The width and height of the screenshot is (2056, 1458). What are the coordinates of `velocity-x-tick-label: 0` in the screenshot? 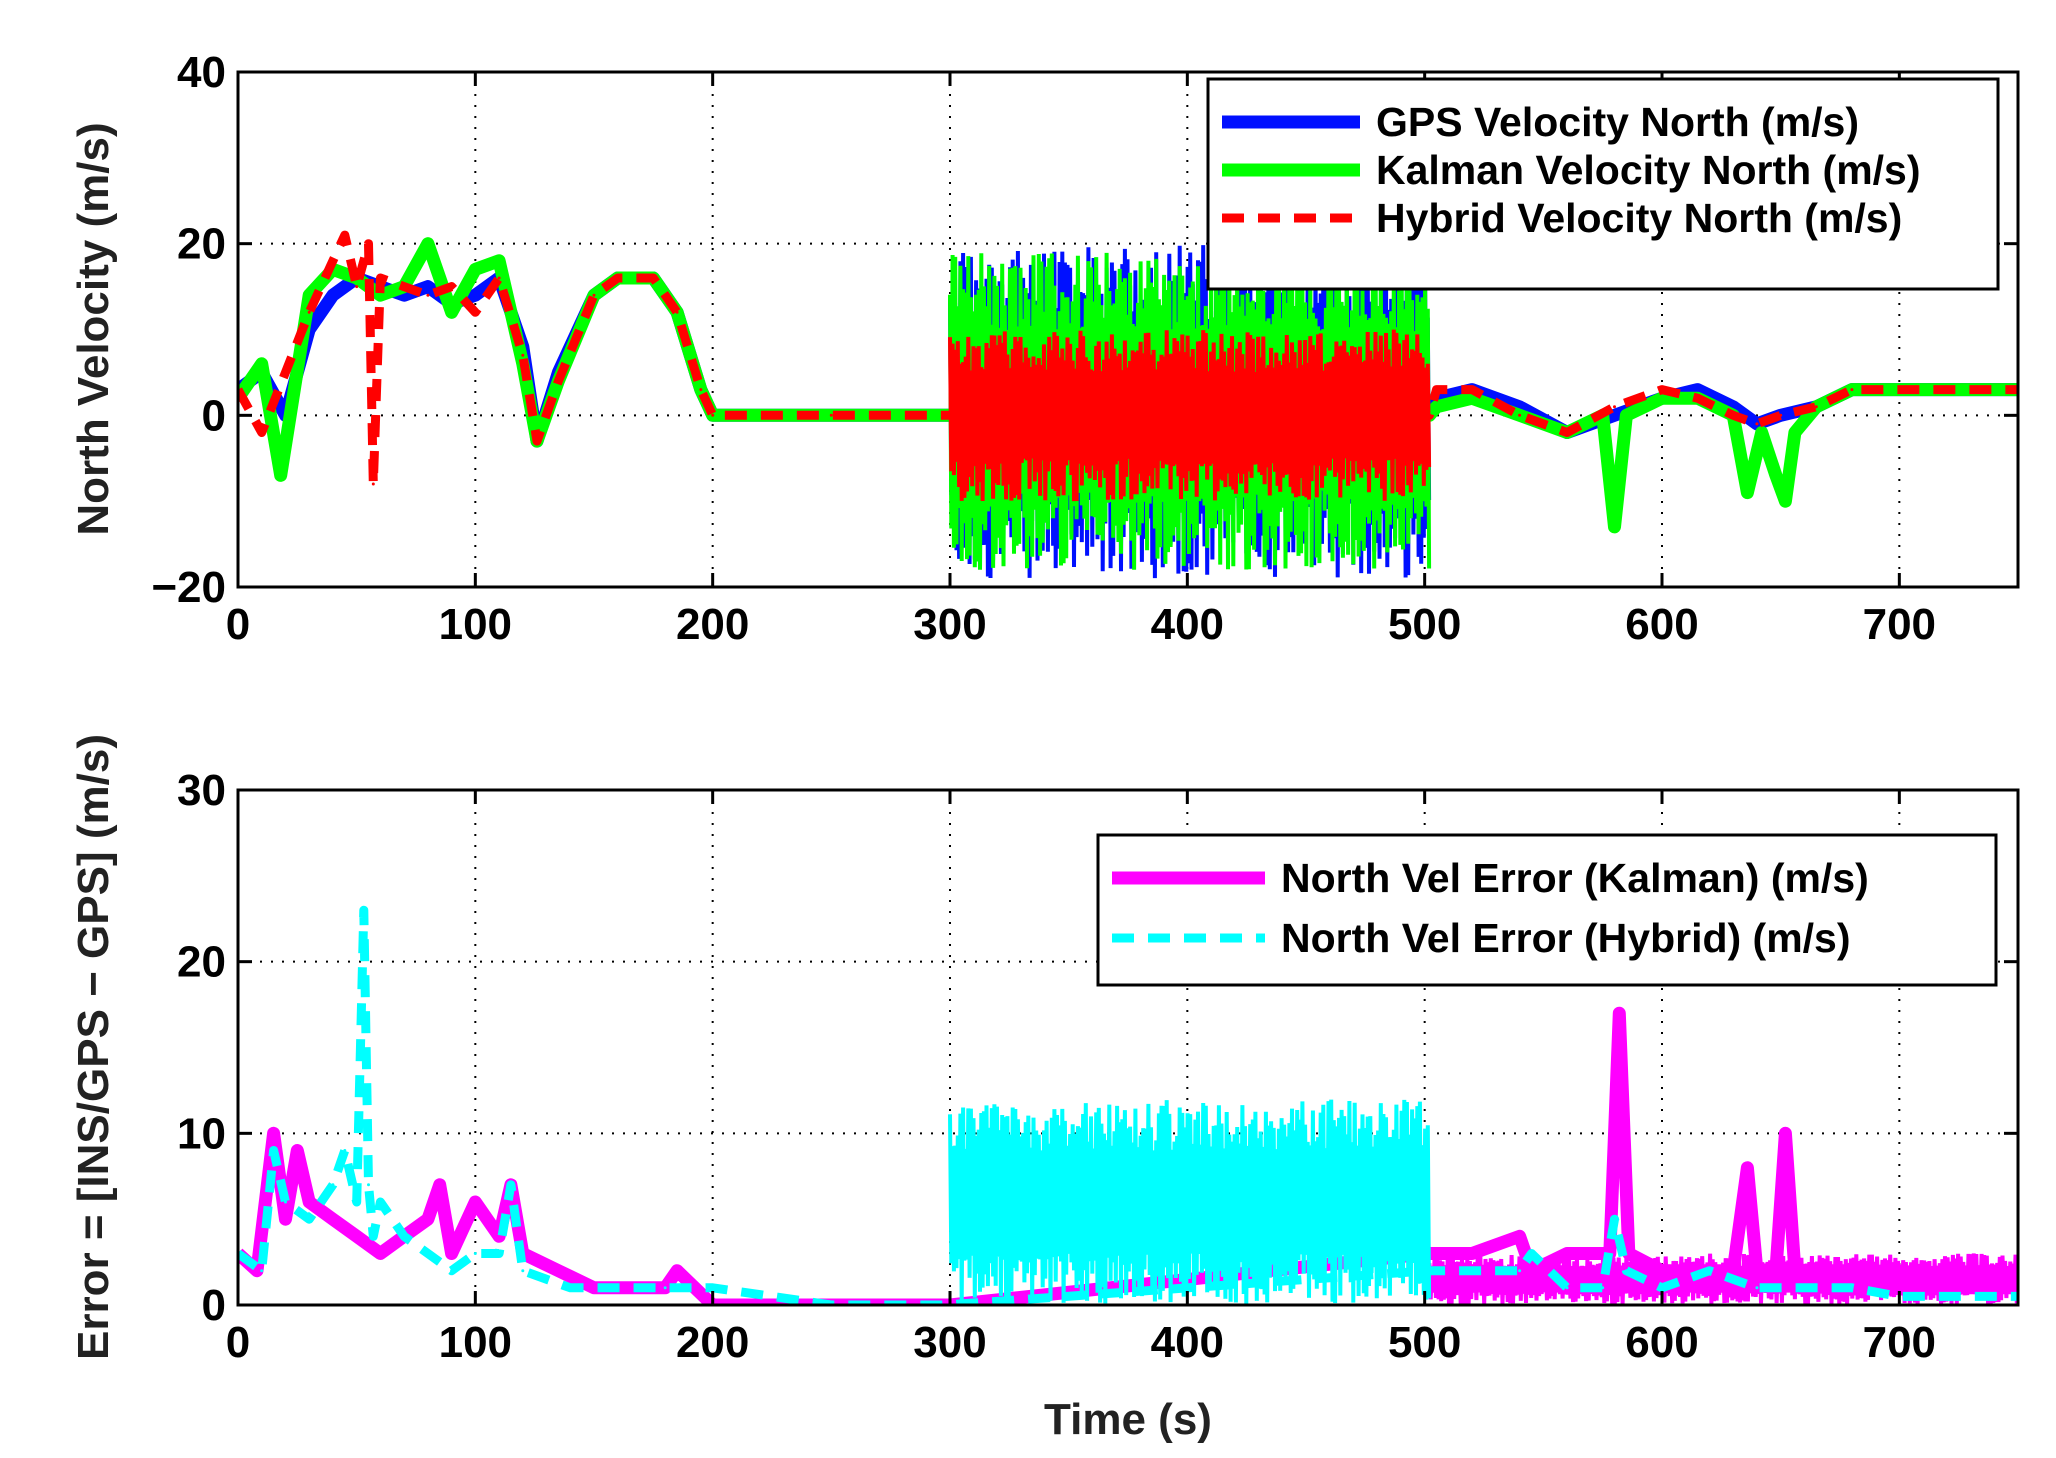 It's located at (238, 624).